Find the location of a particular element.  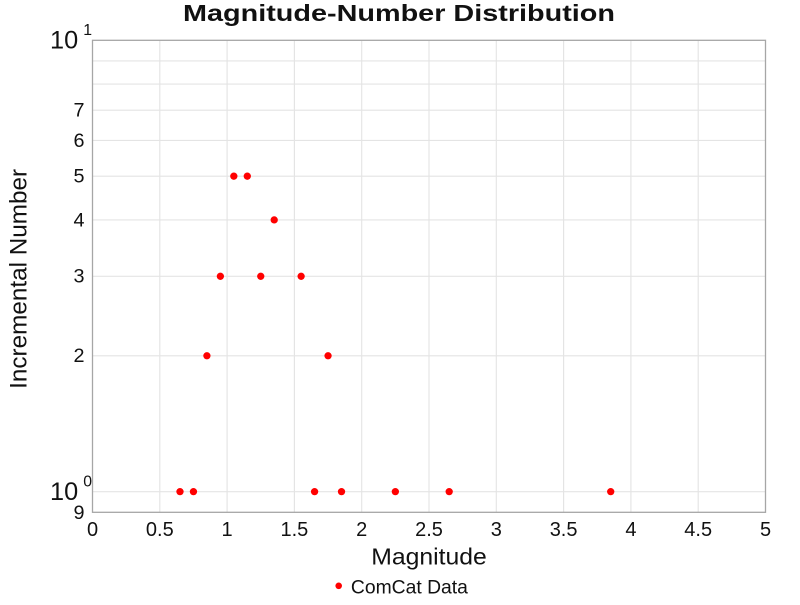

svg-text: 7 is located at coordinates (78, 111).